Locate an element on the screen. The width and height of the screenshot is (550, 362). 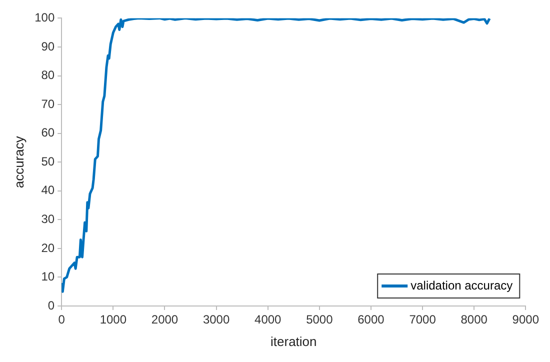
x-tick-label: 9000 is located at coordinates (526, 319).